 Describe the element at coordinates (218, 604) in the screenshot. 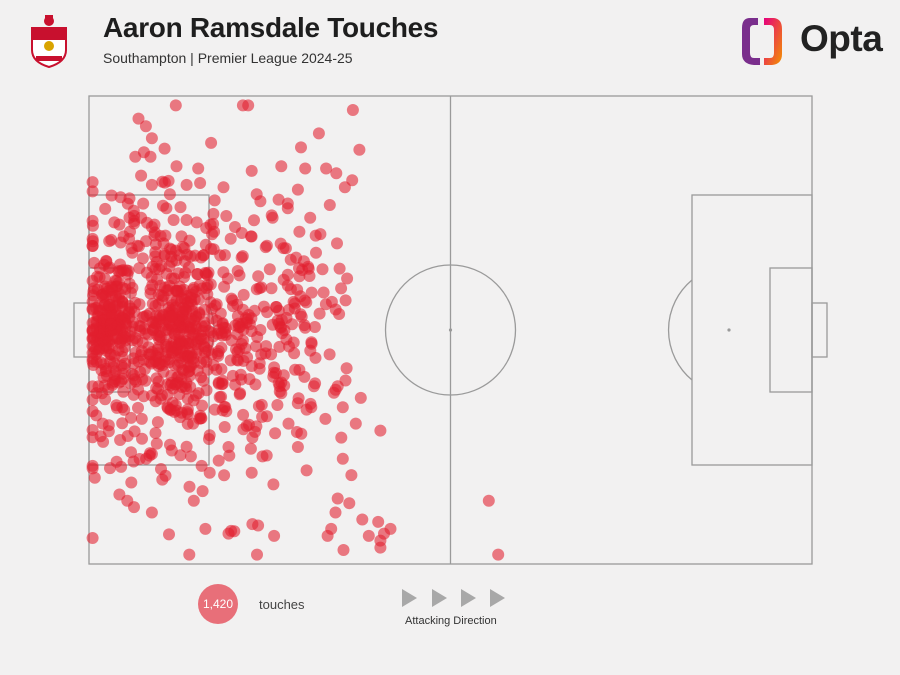

I see `touch-count: 1,420` at that location.